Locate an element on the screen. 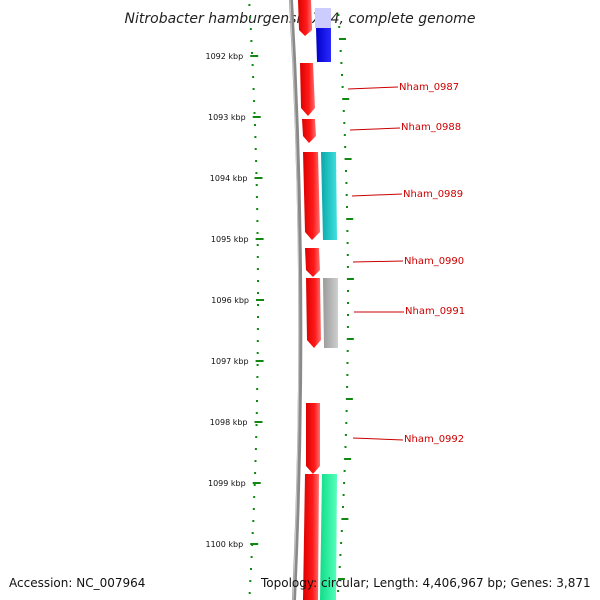  genome-backbone-highlight is located at coordinates (294, 300).